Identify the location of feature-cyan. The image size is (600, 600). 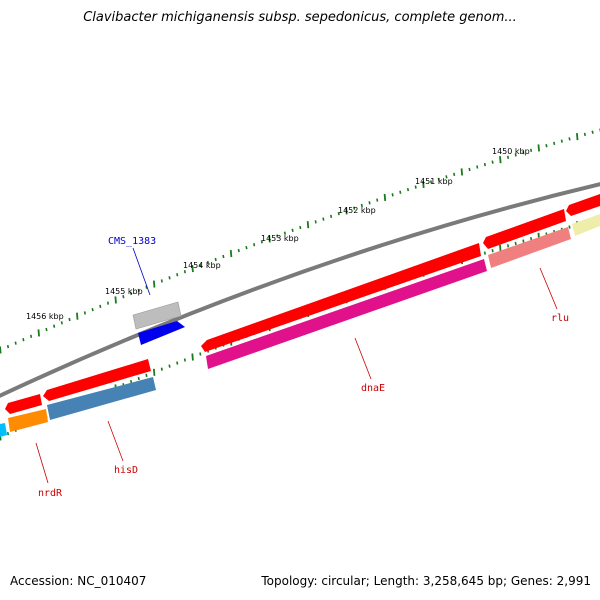
(3, 430).